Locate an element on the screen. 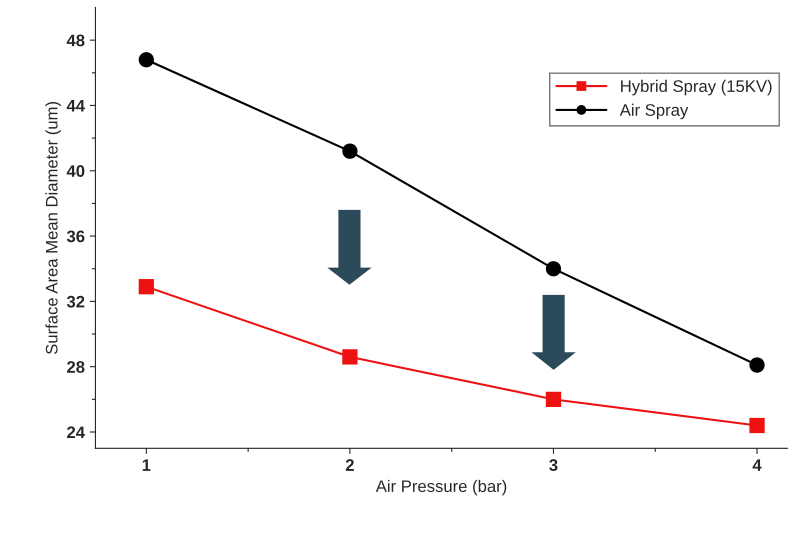  y-tick-label: 44 is located at coordinates (75, 106).